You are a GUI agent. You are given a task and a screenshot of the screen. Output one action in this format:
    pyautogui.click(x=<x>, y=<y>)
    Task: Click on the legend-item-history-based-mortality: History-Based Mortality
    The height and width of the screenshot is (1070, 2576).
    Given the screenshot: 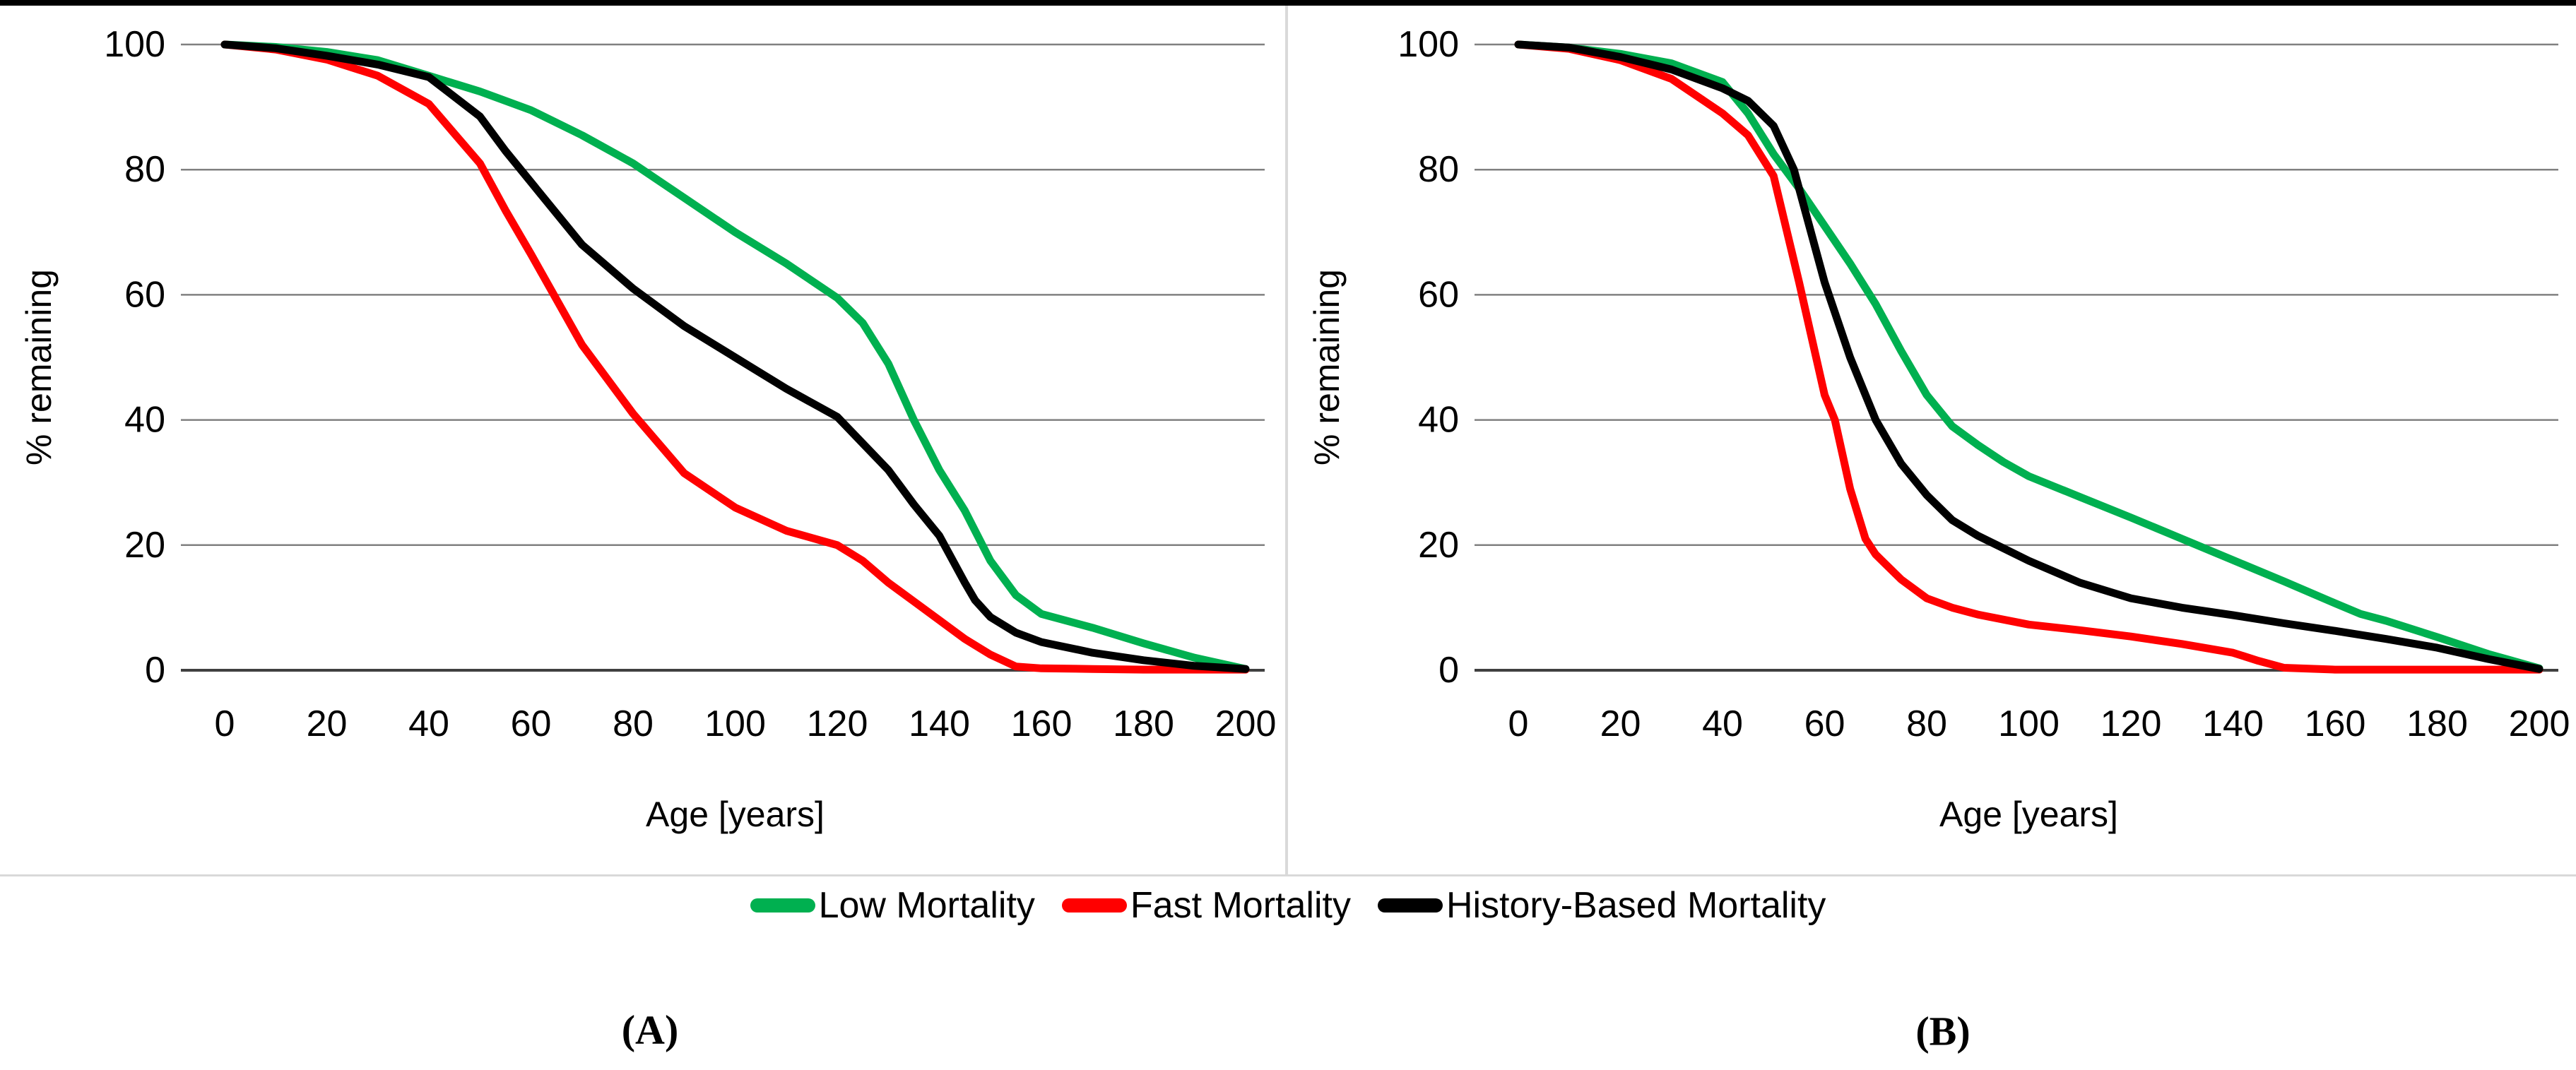 What is the action you would take?
    pyautogui.click(x=1601, y=906)
    